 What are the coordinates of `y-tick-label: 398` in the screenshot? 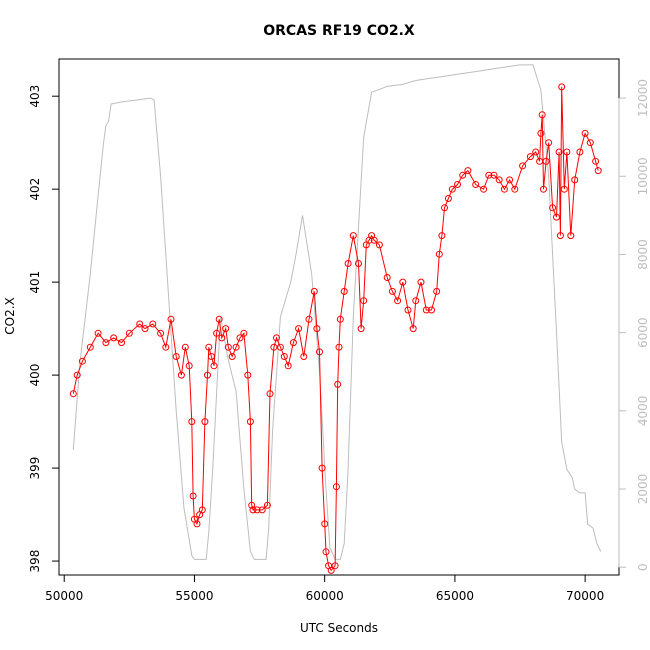 It's located at (35, 561).